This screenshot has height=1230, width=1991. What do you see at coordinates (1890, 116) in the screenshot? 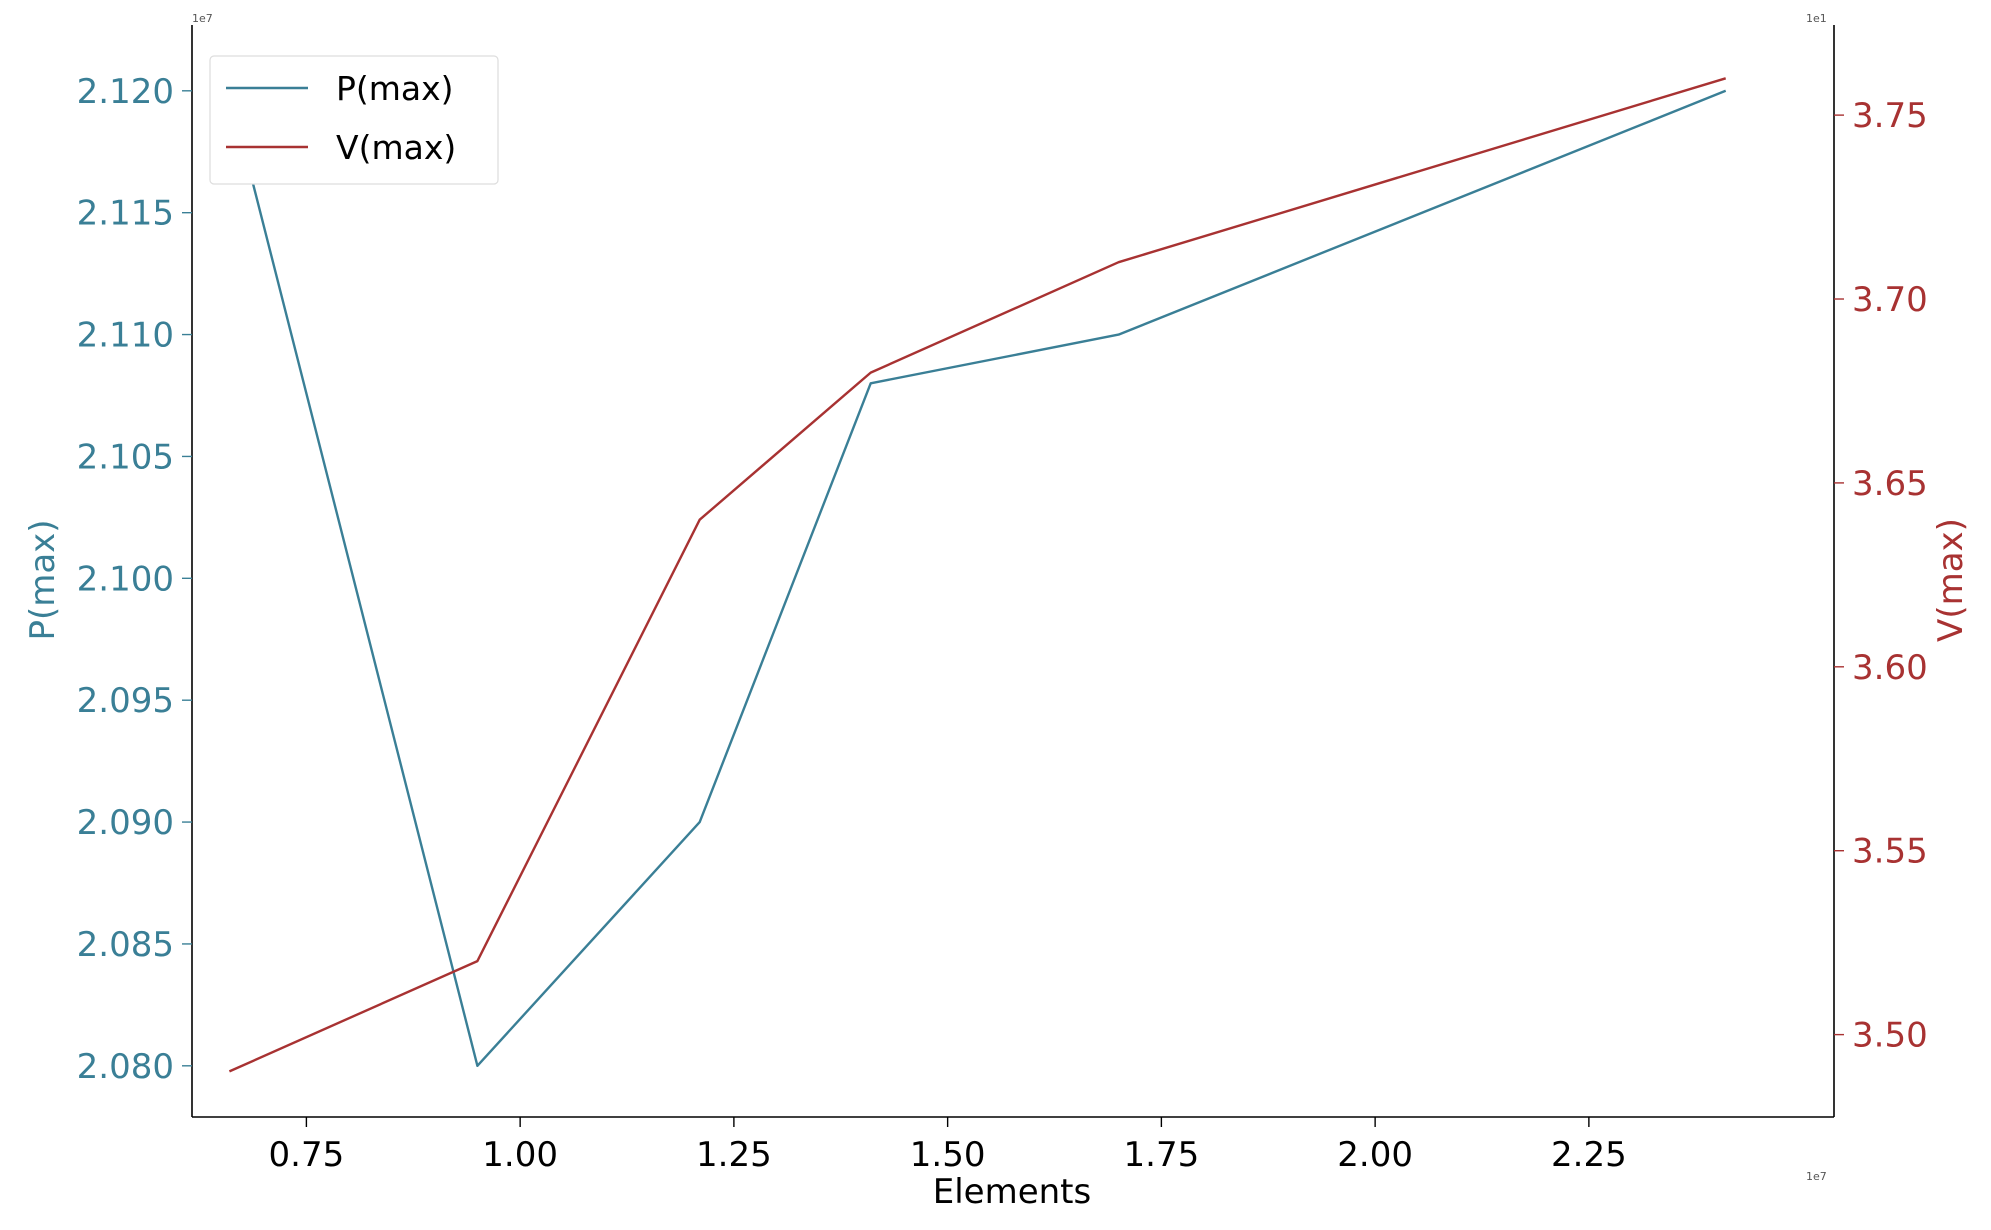
I see `right-tick-label: 3.75` at bounding box center [1890, 116].